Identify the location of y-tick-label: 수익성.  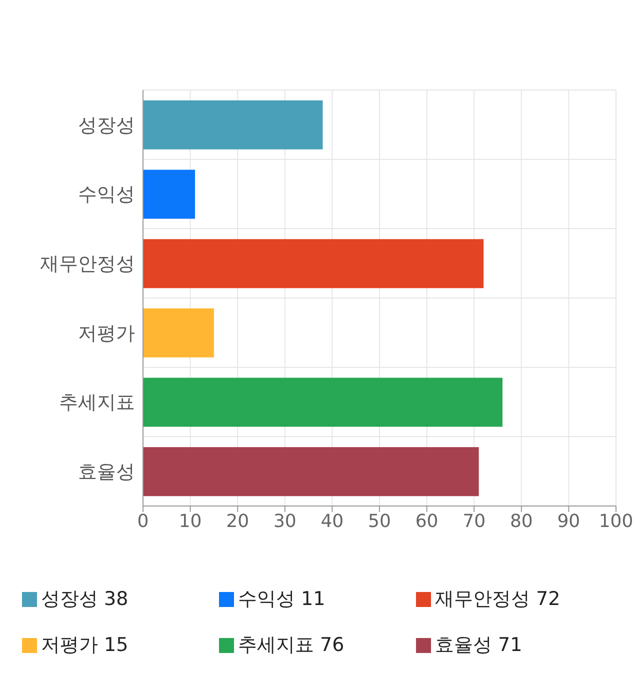
(106, 195).